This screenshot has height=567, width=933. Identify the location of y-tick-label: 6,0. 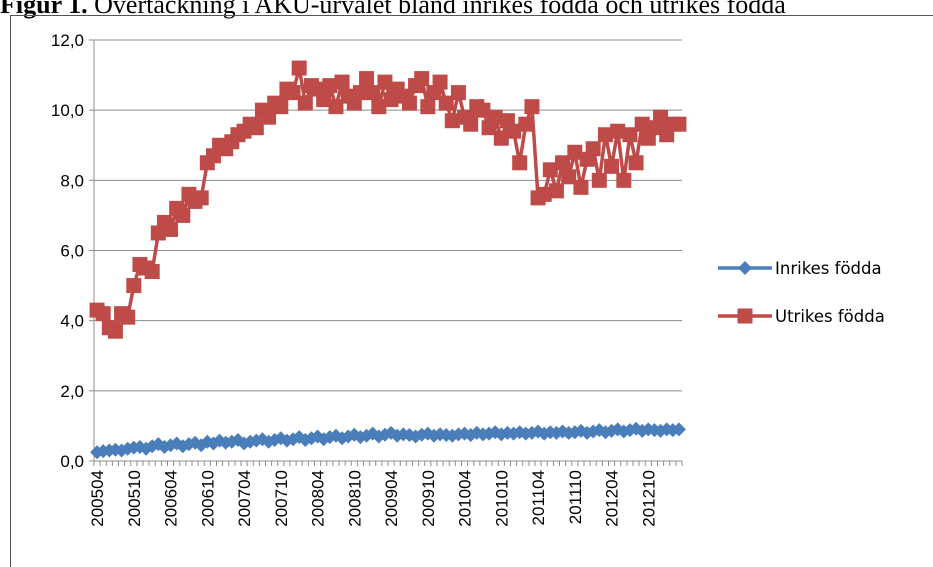
(72, 251).